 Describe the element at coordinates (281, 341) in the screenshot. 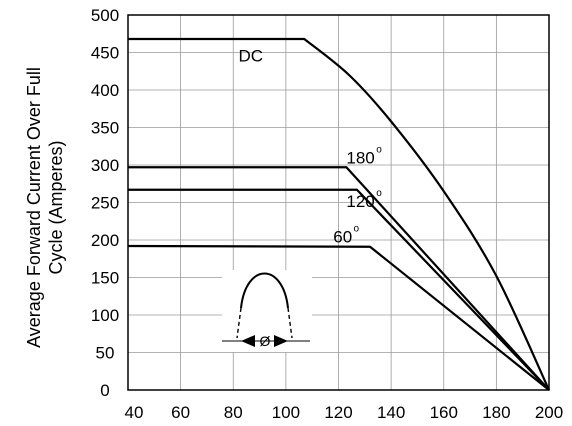

I see `inset-arrow-right` at that location.